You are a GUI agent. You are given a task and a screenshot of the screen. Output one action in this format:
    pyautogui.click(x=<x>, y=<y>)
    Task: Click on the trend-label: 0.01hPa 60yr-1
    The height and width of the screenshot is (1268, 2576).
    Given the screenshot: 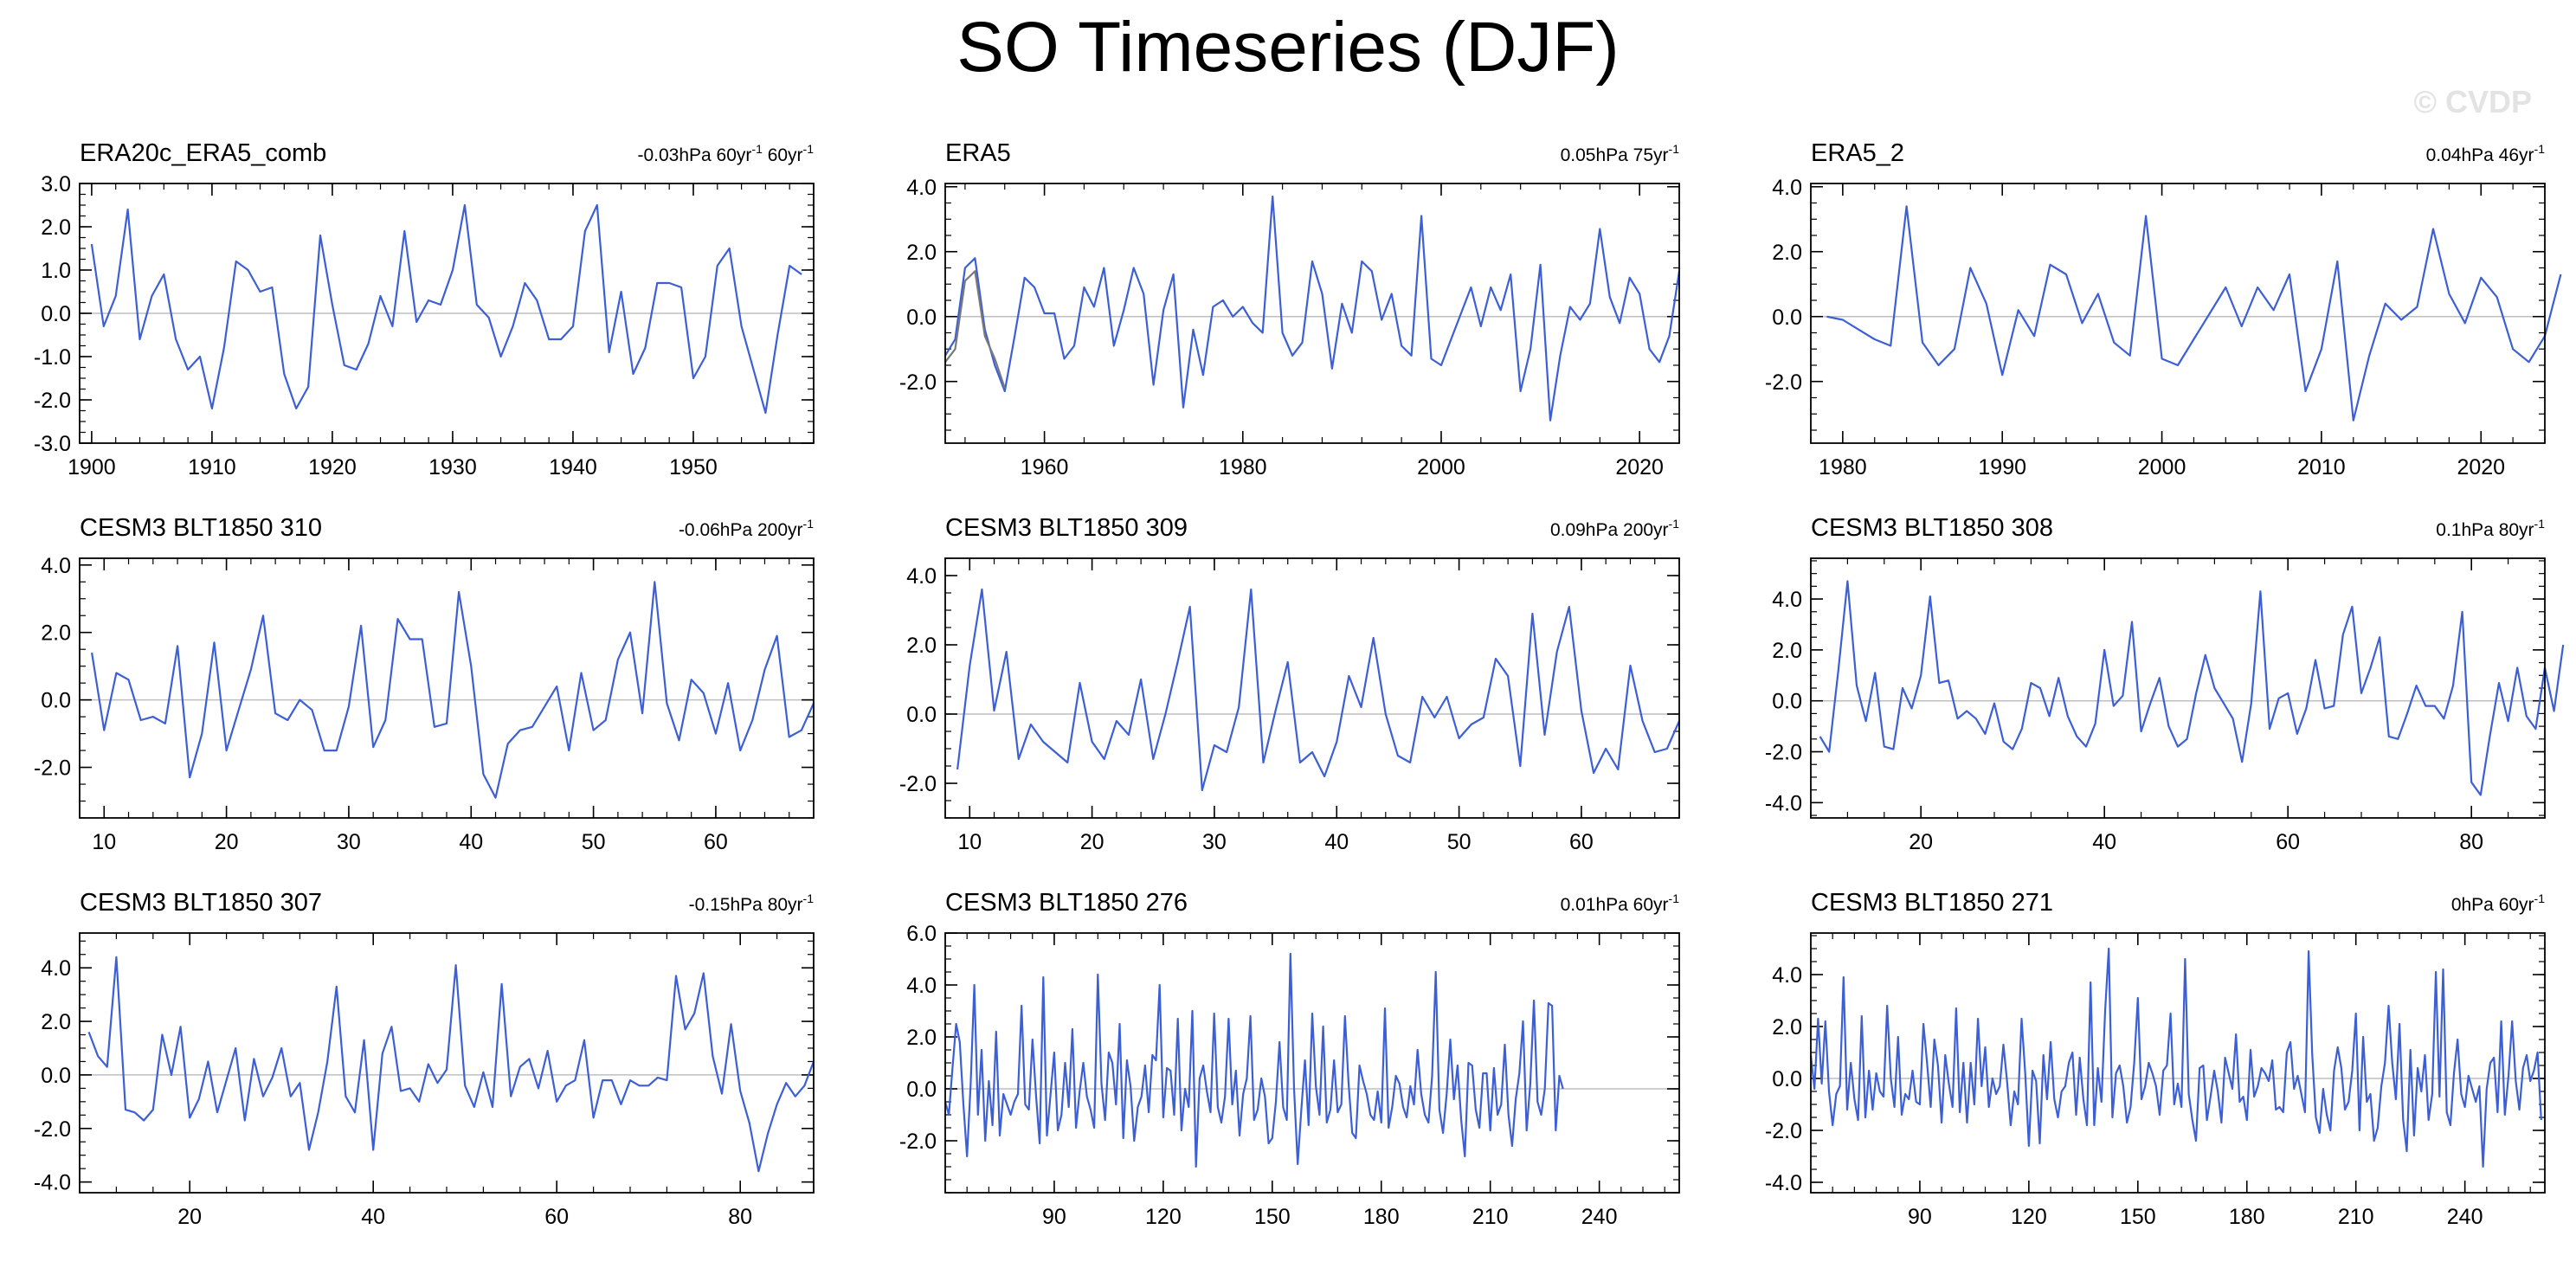 What is the action you would take?
    pyautogui.click(x=1620, y=903)
    